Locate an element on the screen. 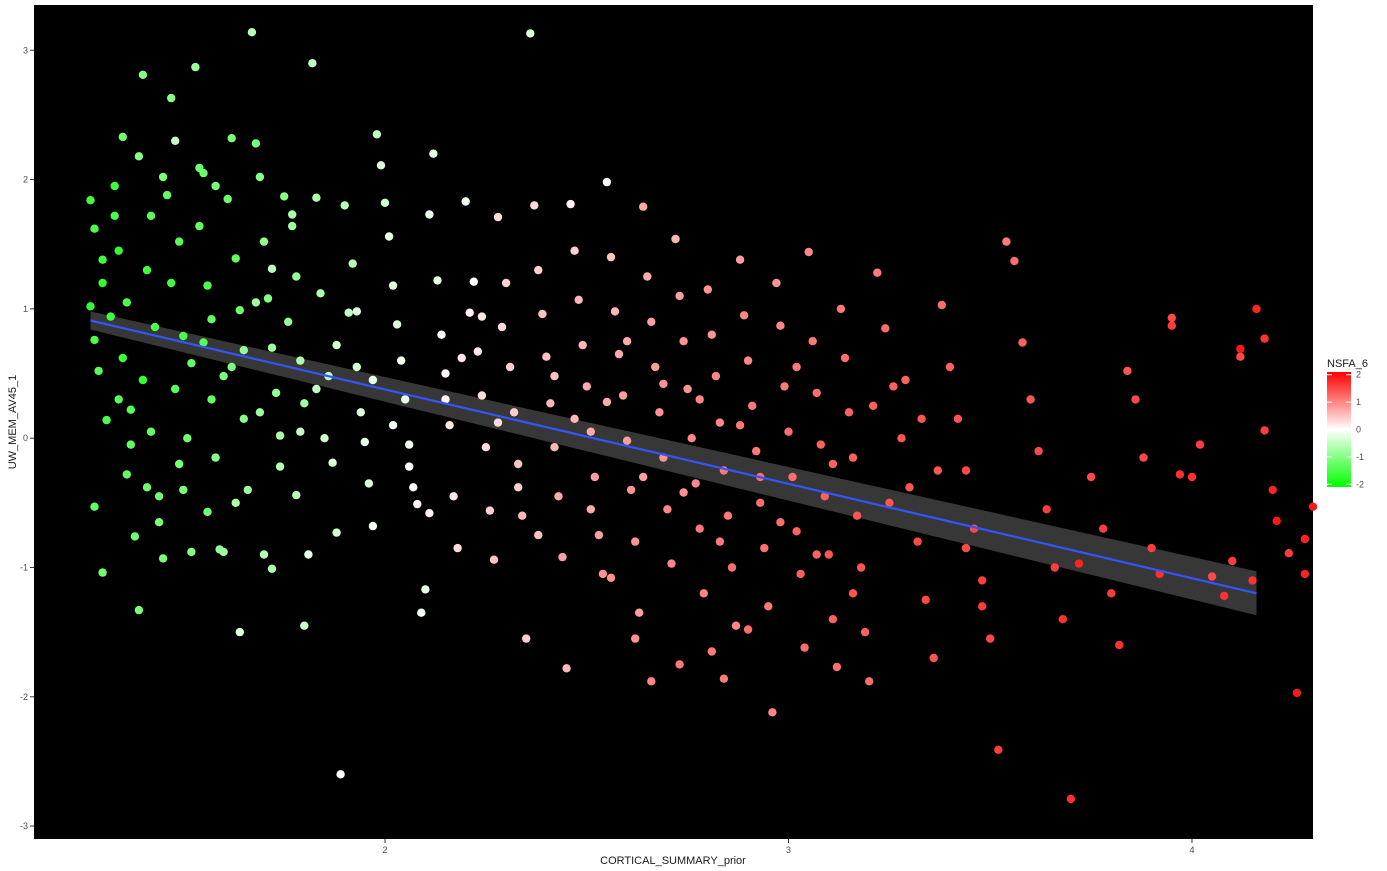 Image resolution: width=1387 pixels, height=871 pixels. y-tick-label: 3 is located at coordinates (25, 50).